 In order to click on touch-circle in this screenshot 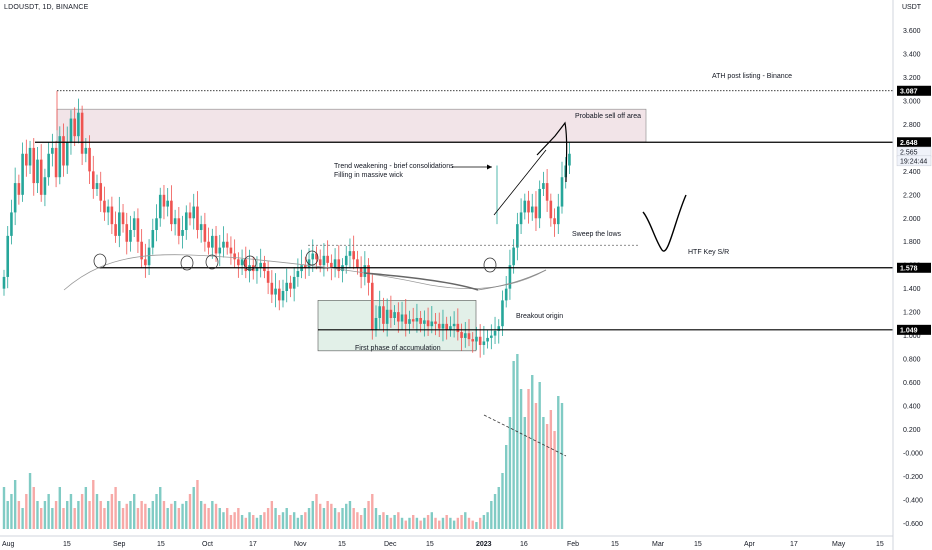, I will do `click(312, 258)`.